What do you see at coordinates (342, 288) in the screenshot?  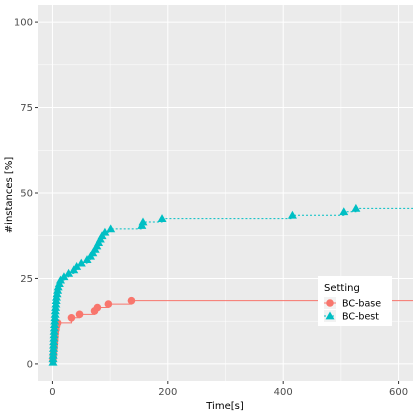 I see `legend-title: Setting` at bounding box center [342, 288].